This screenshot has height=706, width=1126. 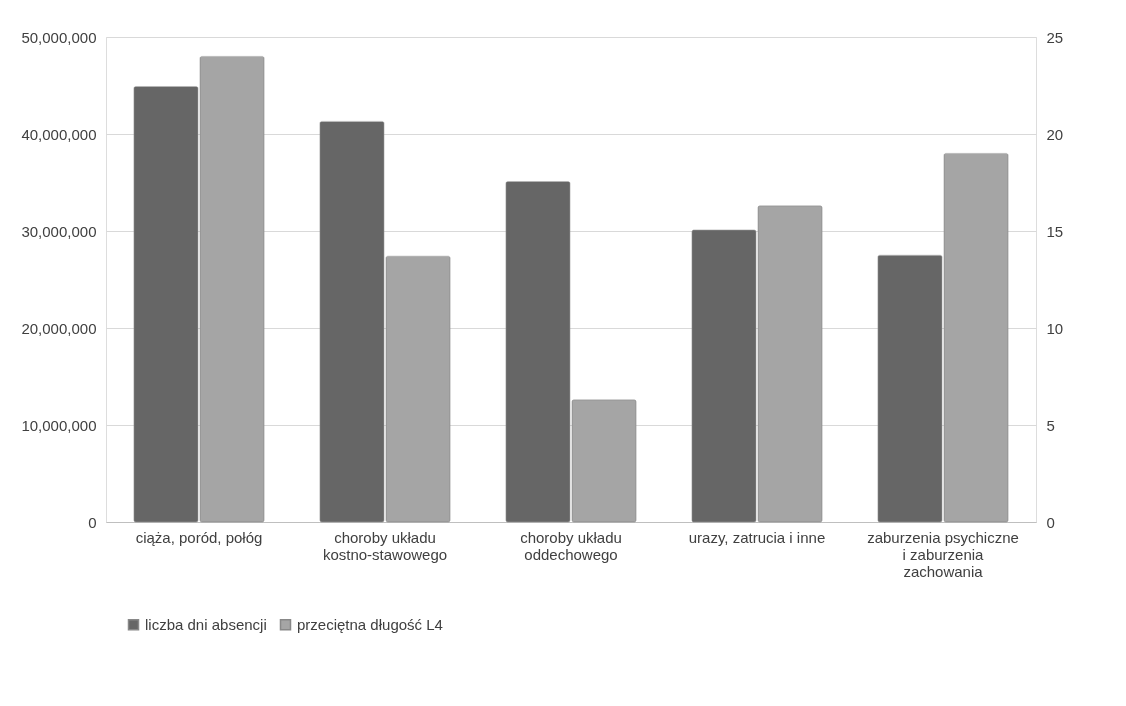 What do you see at coordinates (92, 522) in the screenshot?
I see `y-tick-label: 0` at bounding box center [92, 522].